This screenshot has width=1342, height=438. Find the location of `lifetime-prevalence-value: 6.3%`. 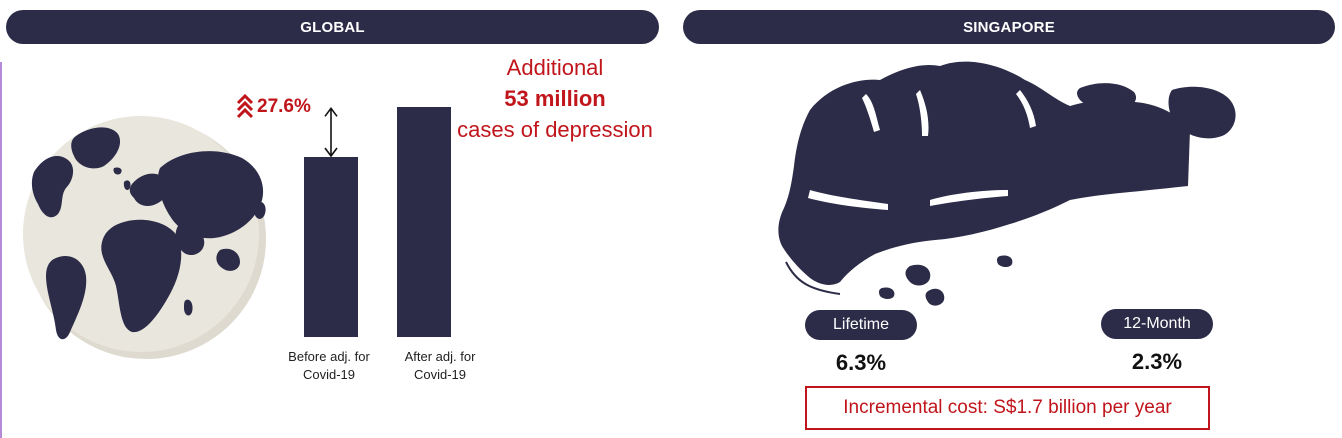

lifetime-prevalence-value: 6.3% is located at coordinates (861, 362).